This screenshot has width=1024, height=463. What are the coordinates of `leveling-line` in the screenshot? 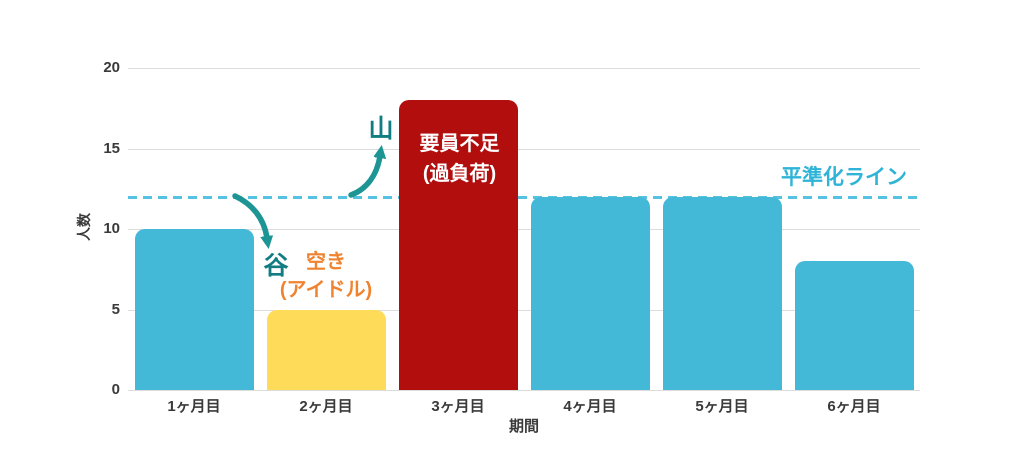 It's located at (524, 197).